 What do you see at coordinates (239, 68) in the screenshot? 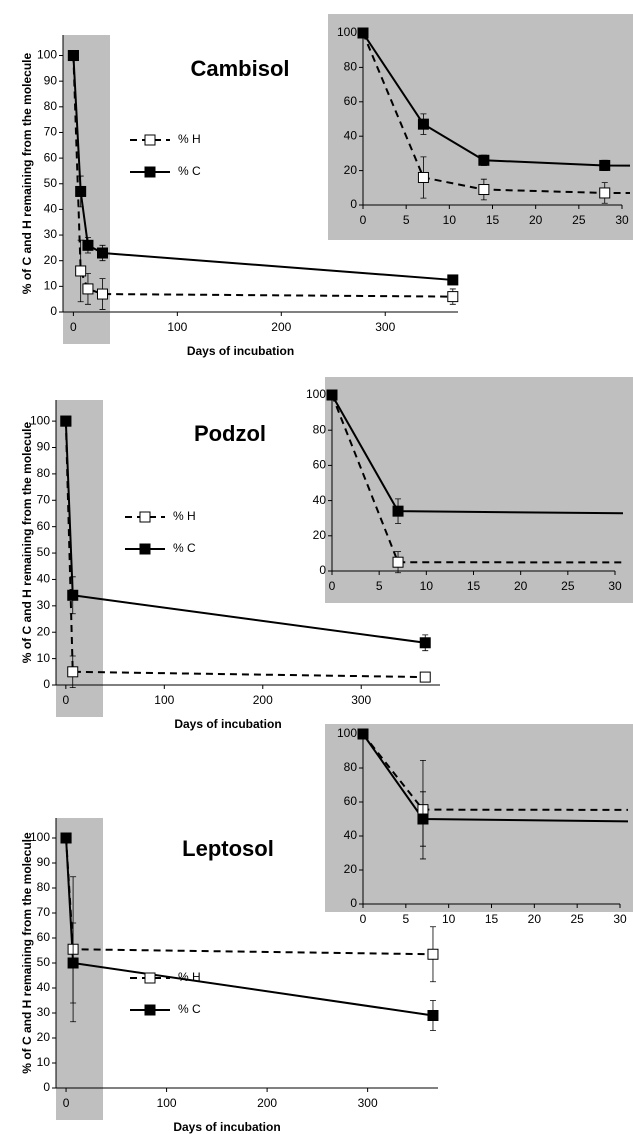
I see `chart-title: Cambisol` at bounding box center [239, 68].